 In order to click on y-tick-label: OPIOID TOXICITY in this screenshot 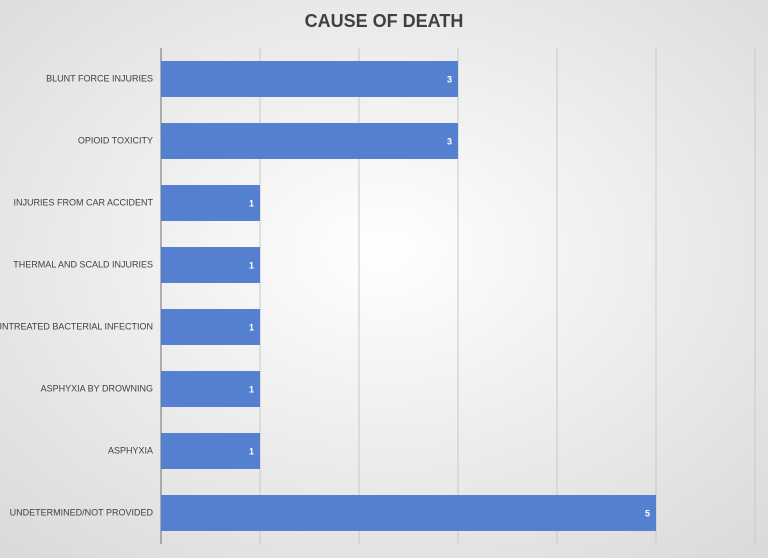, I will do `click(115, 140)`.